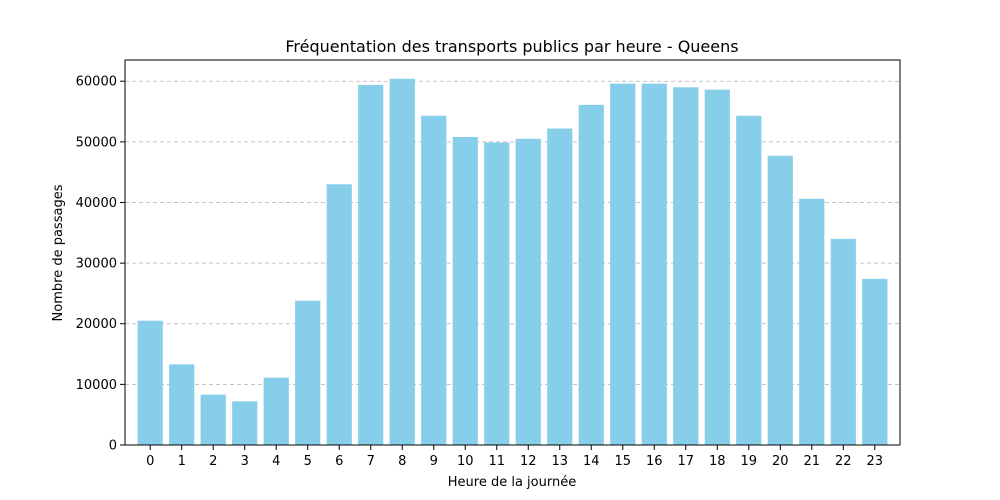 This screenshot has width=1000, height=500. I want to click on x-tick-label-11: 11, so click(496, 461).